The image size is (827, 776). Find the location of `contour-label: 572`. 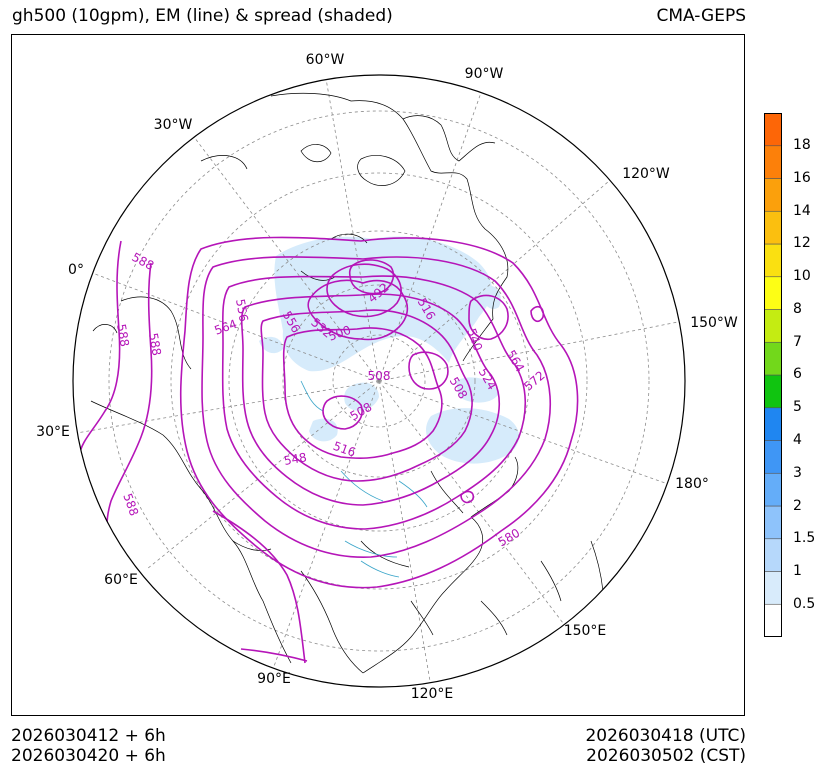

contour-label: 572 is located at coordinates (534, 380).